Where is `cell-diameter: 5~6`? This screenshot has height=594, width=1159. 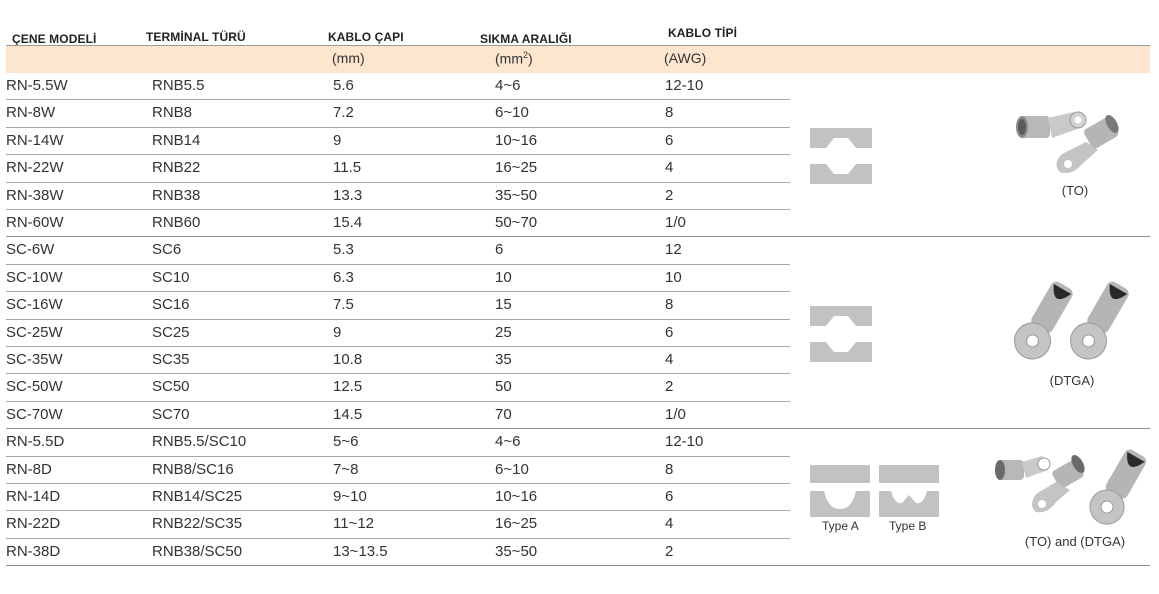 cell-diameter: 5~6 is located at coordinates (346, 442).